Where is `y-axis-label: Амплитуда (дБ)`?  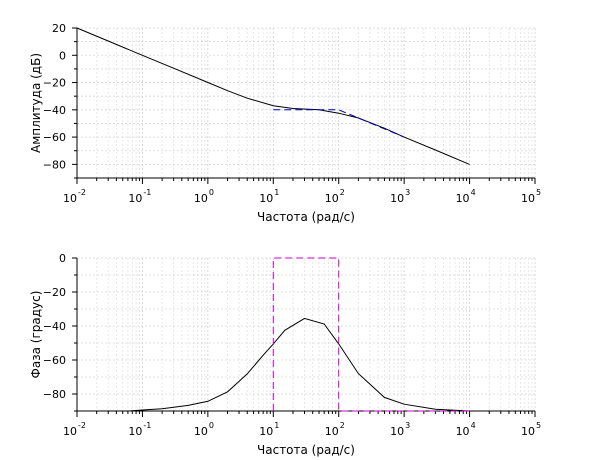
y-axis-label: Амплитуда (дБ) is located at coordinates (36, 103).